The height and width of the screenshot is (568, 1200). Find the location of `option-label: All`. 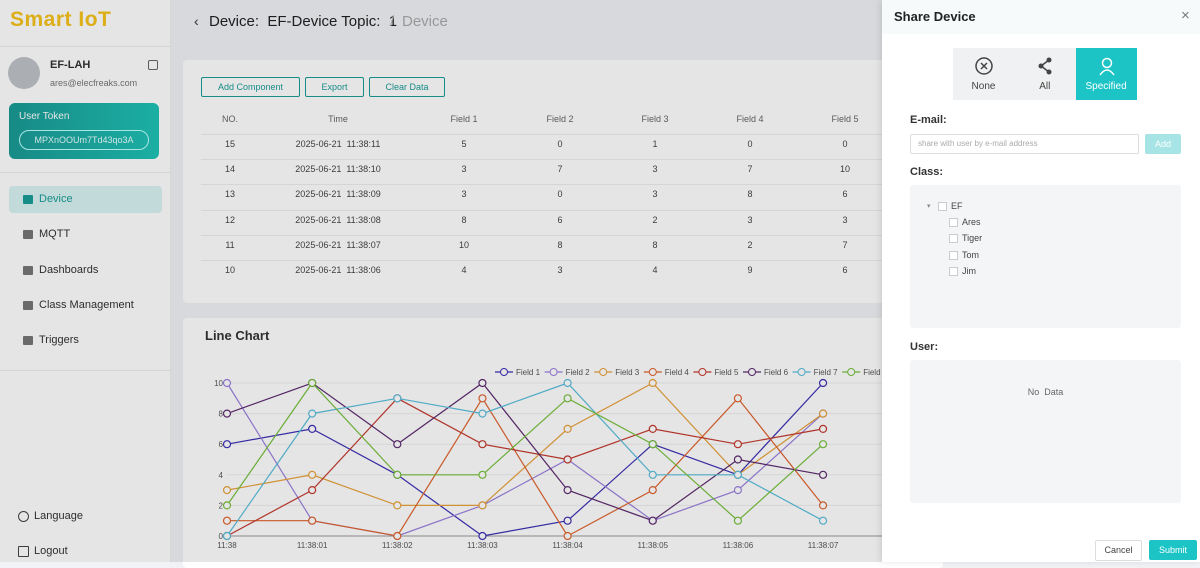

option-label: All is located at coordinates (1045, 86).